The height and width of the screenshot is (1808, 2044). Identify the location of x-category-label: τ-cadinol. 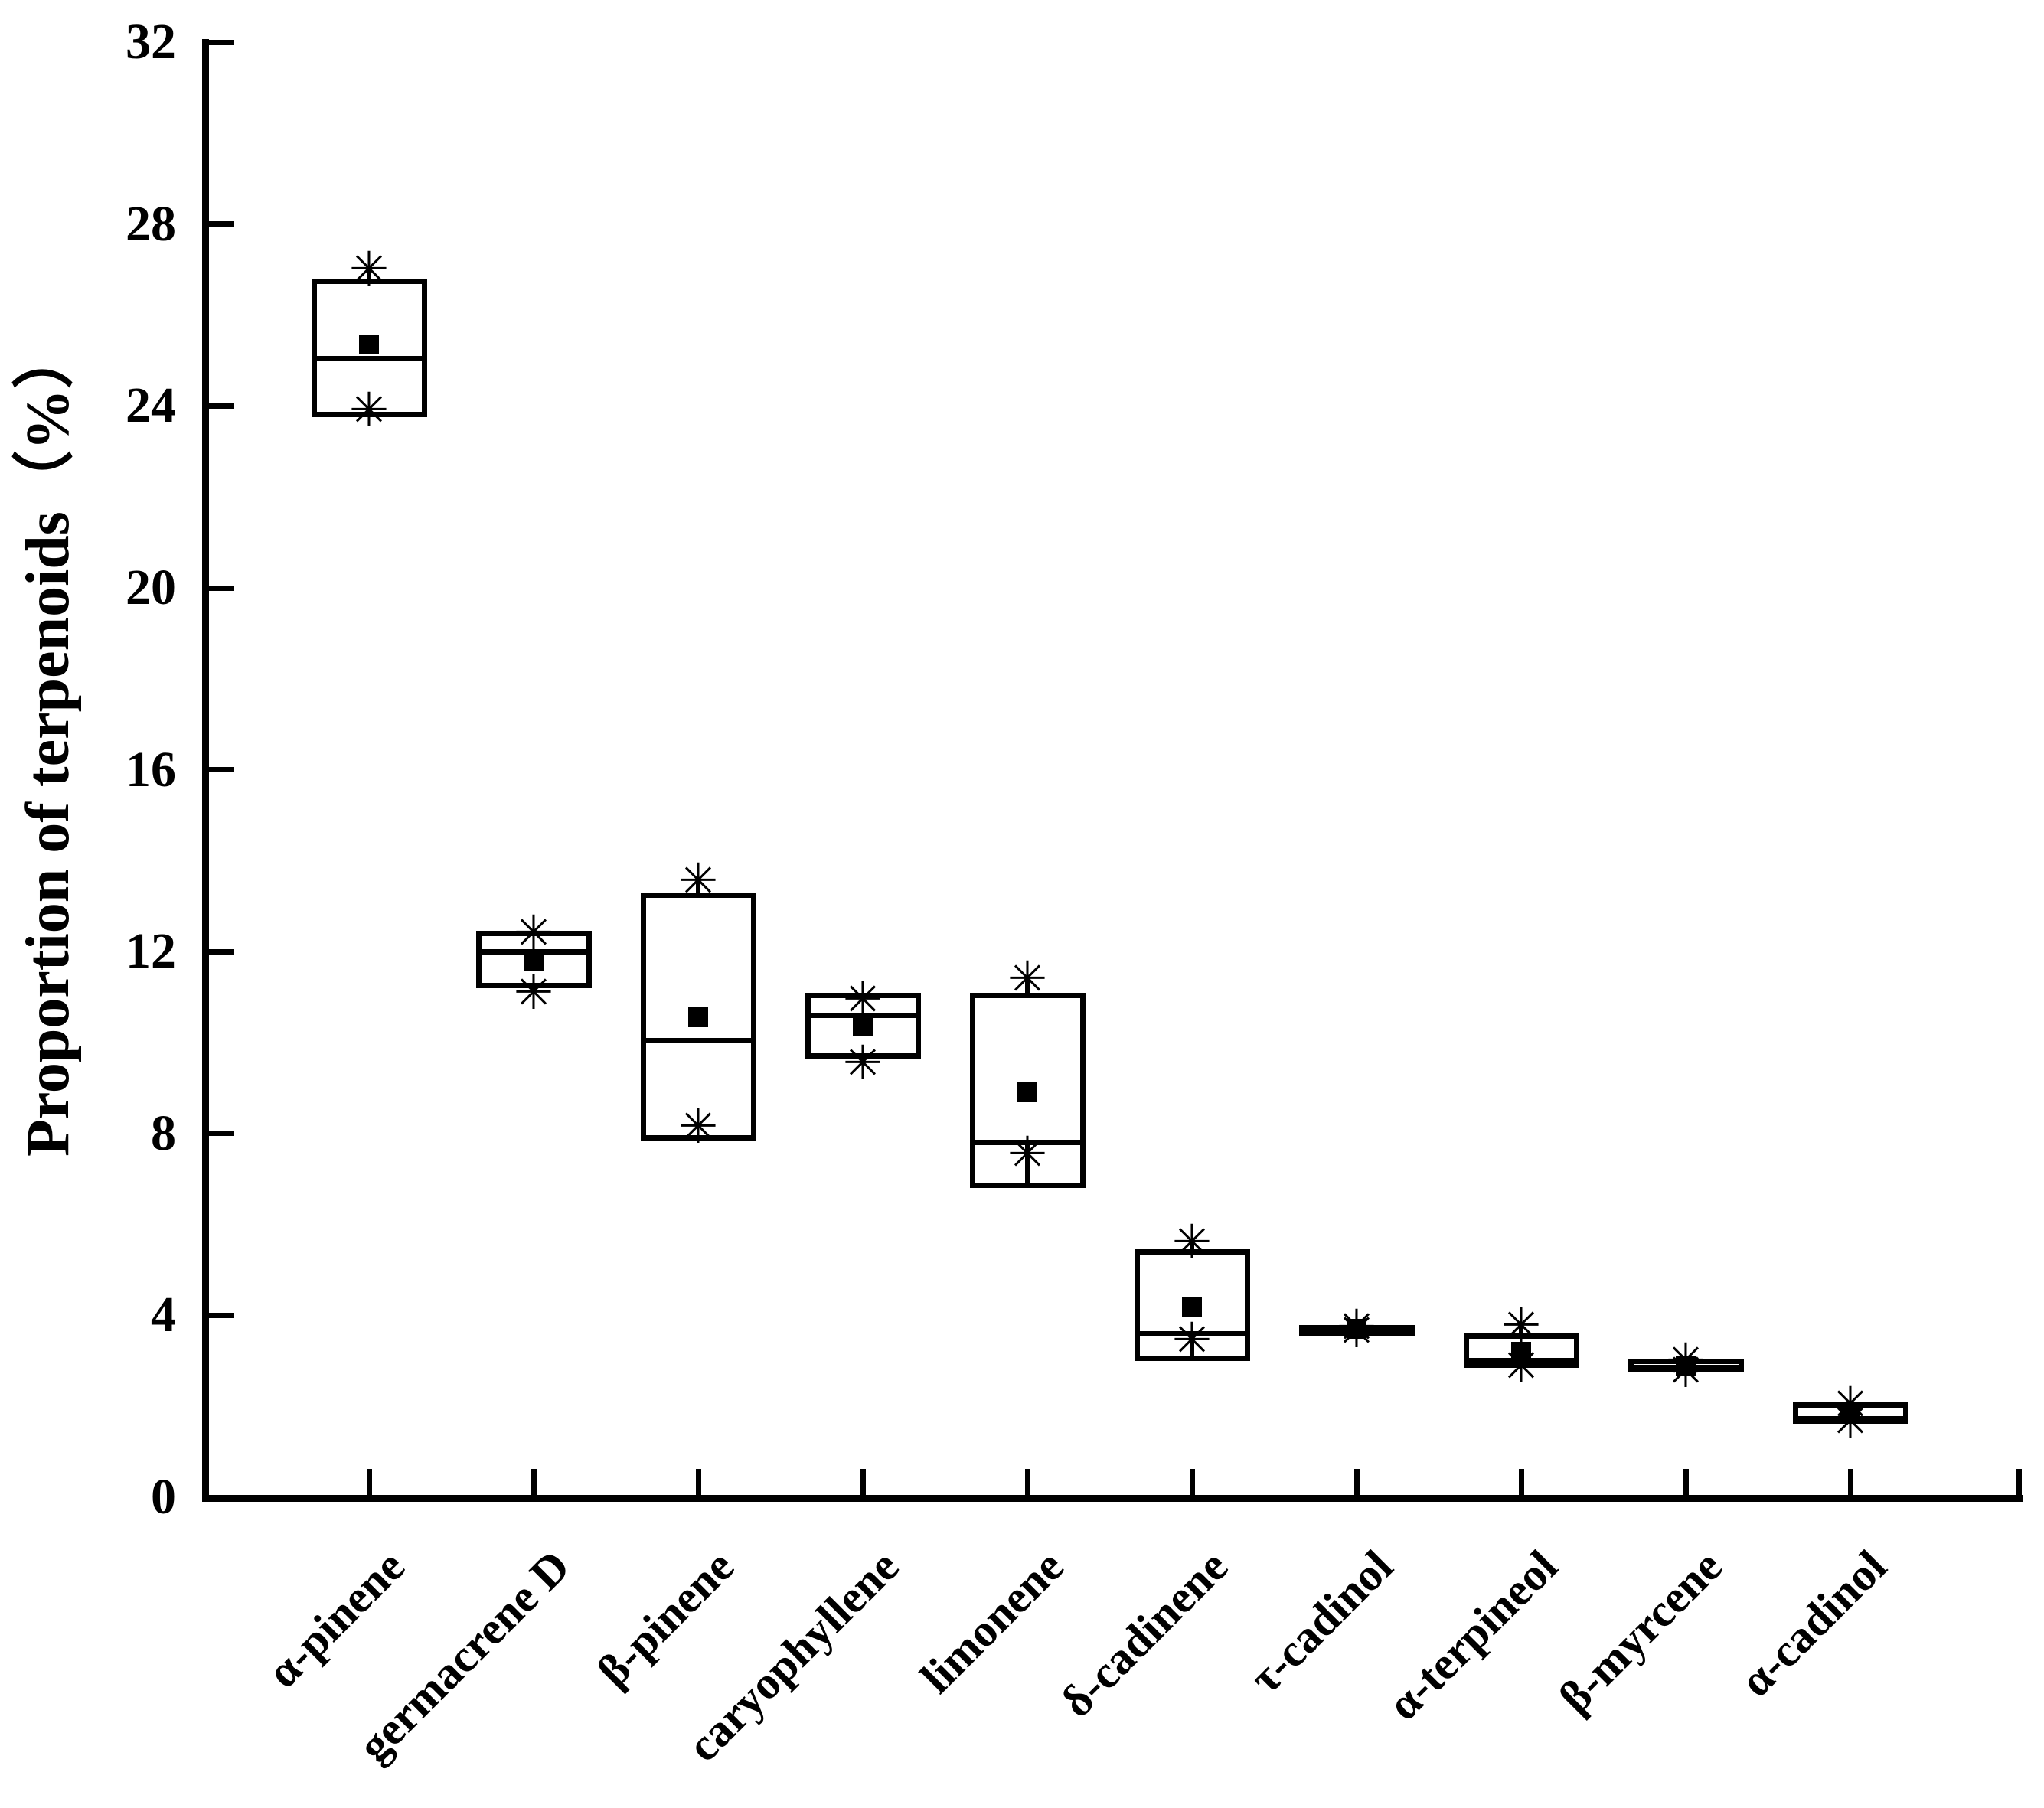
(1320, 1622).